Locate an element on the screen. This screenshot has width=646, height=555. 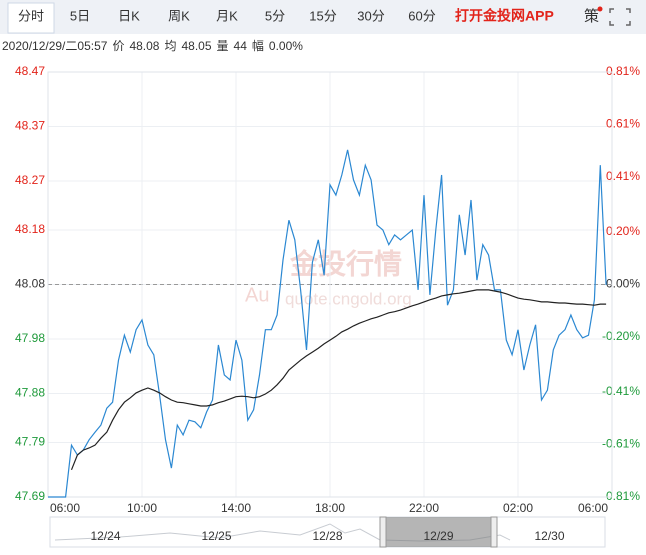
strategy-button: 策 is located at coordinates (591, 16).